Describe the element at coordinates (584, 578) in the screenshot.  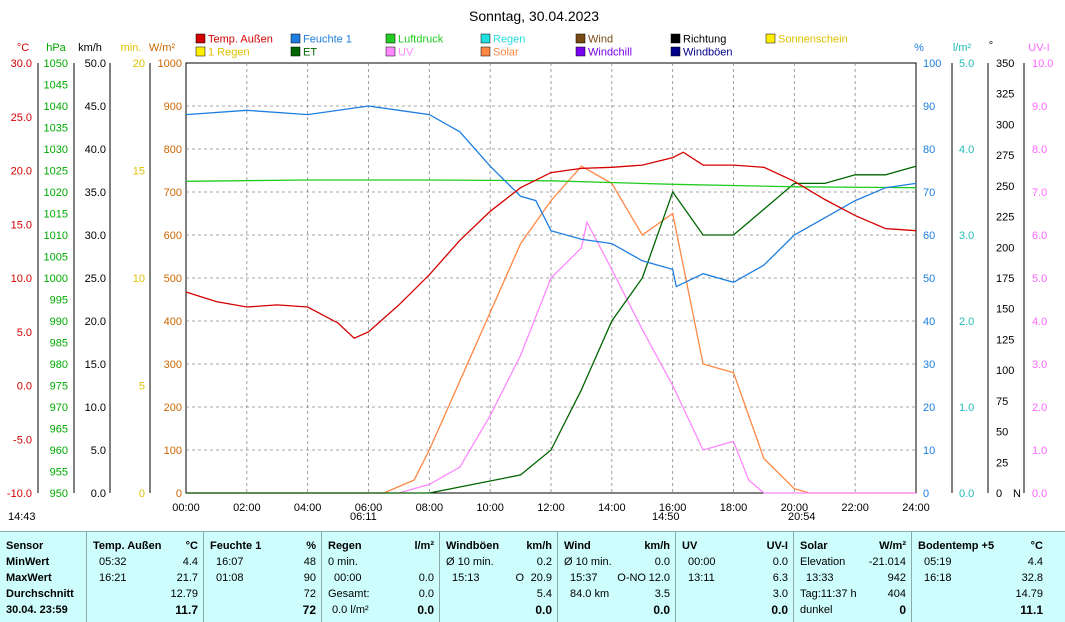
I see `wind-r2-label: 15:37` at that location.